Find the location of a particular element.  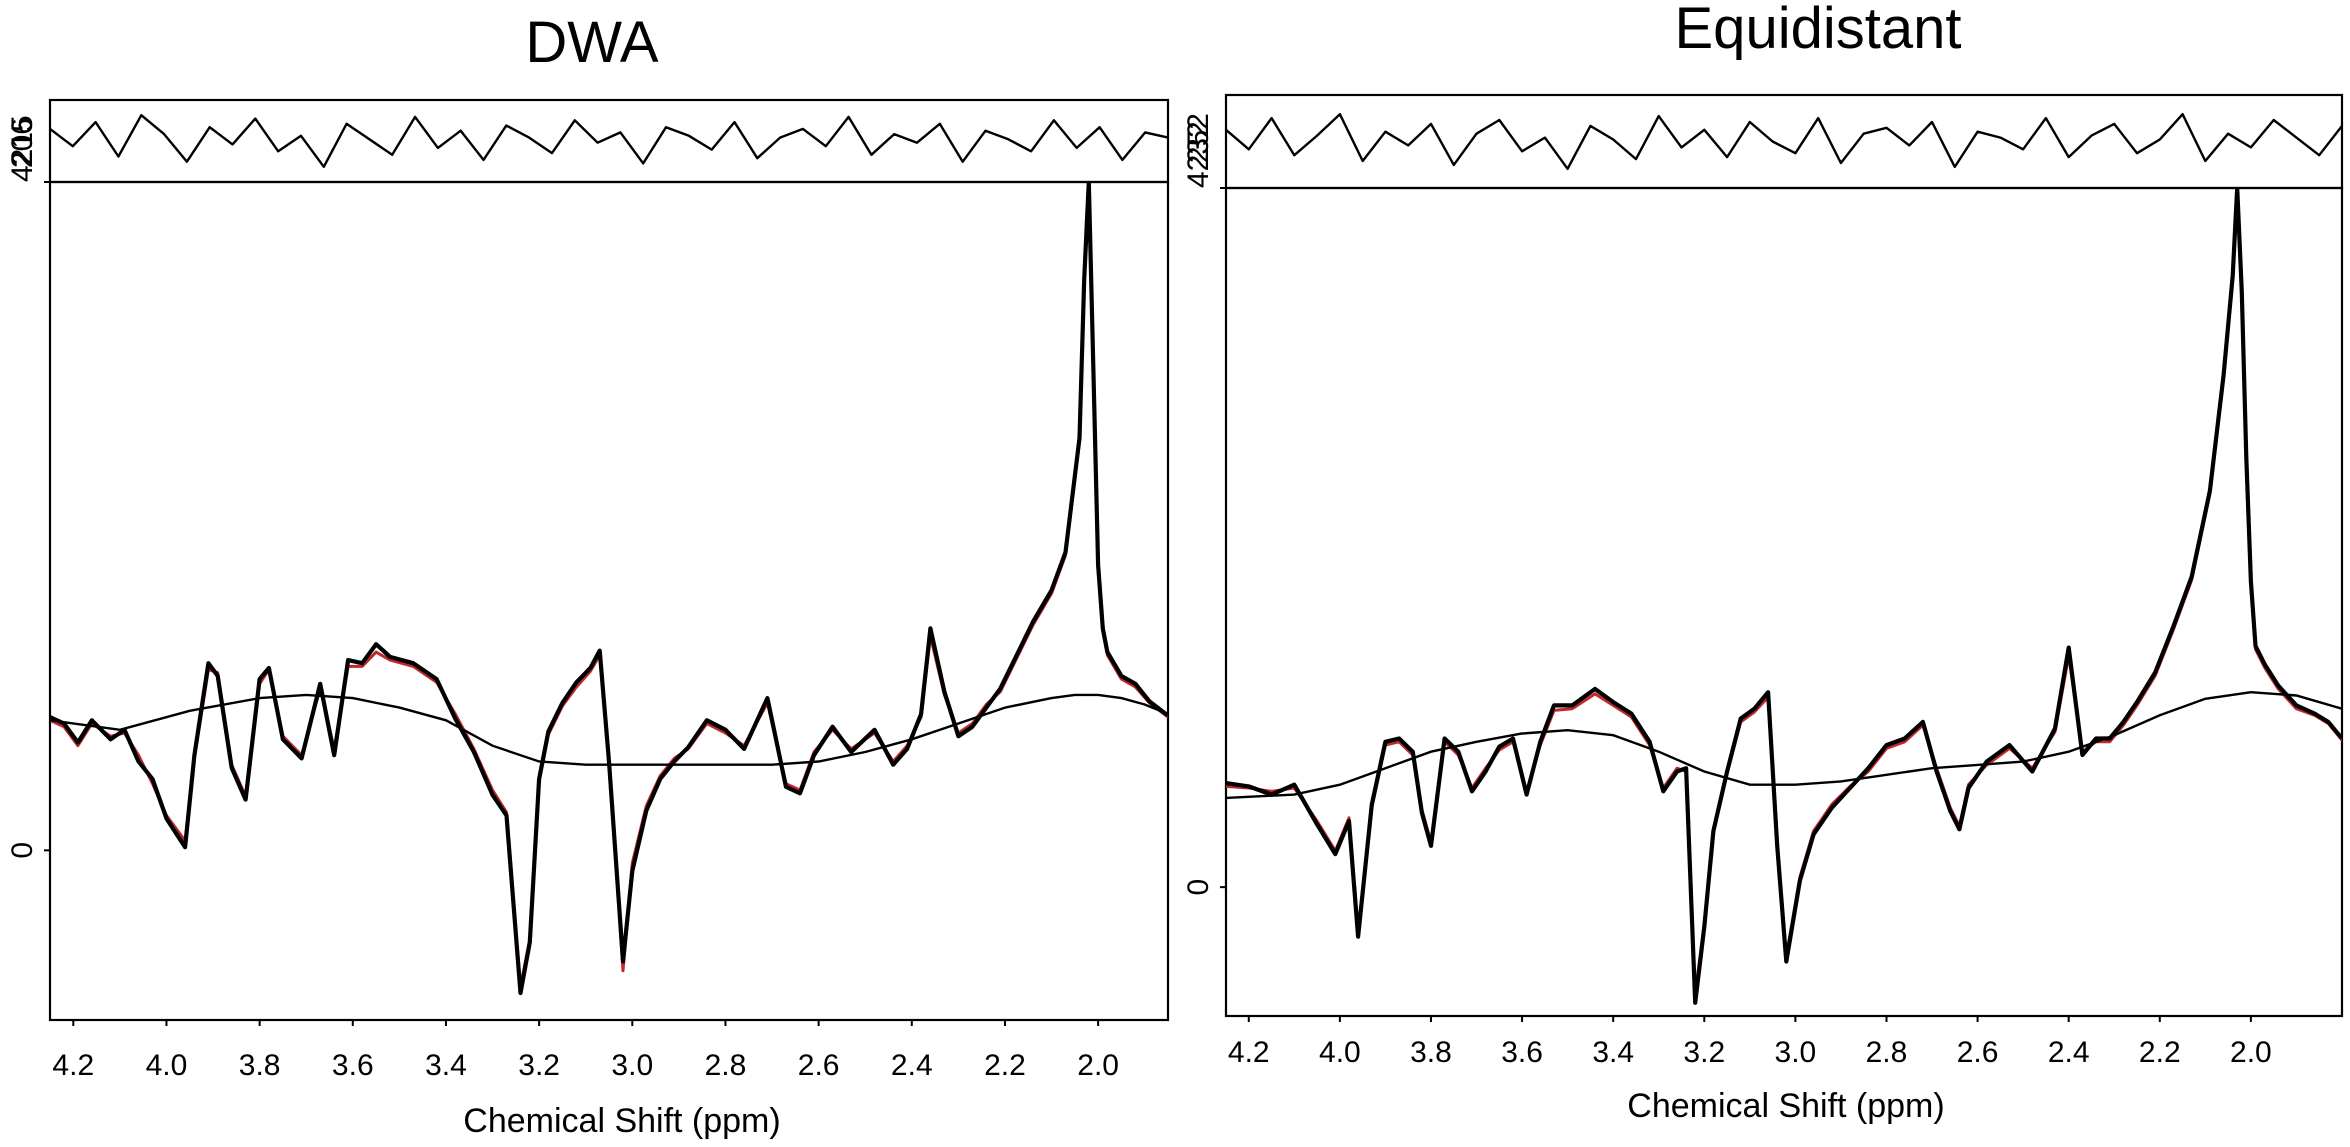

y-tick-label: 4215 is located at coordinates (22, 148).